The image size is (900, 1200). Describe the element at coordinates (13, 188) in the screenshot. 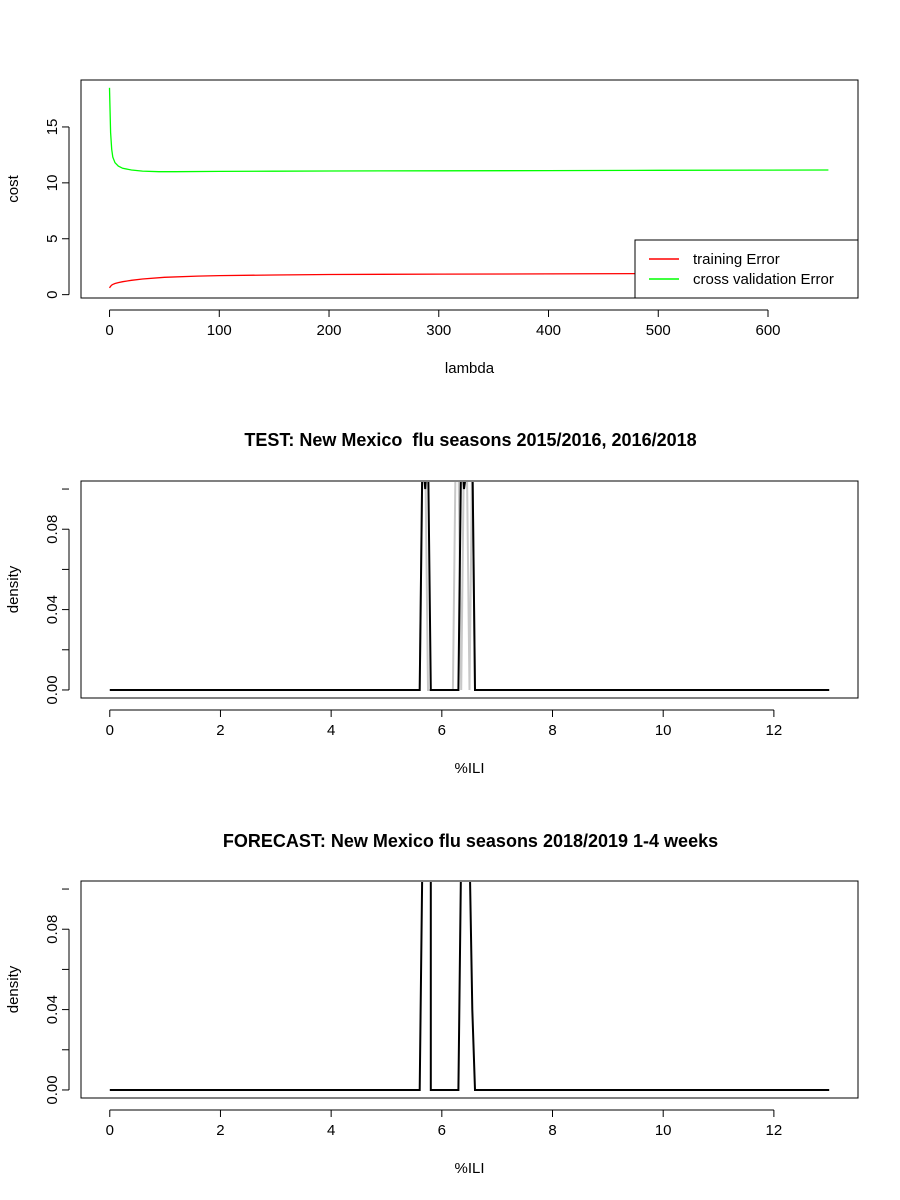

I see `y-axis-label: cost` at that location.